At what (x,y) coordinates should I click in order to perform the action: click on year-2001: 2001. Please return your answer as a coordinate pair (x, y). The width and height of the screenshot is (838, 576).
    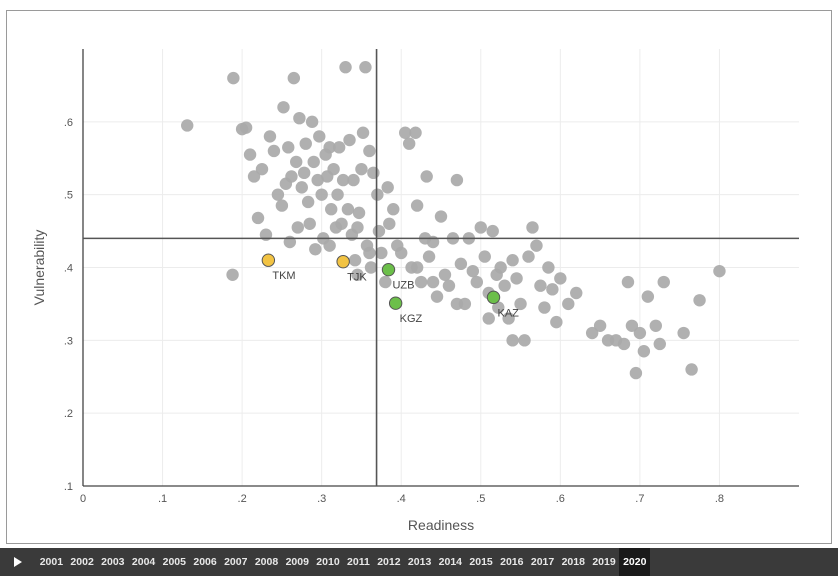
    Looking at the image, I should click on (51, 562).